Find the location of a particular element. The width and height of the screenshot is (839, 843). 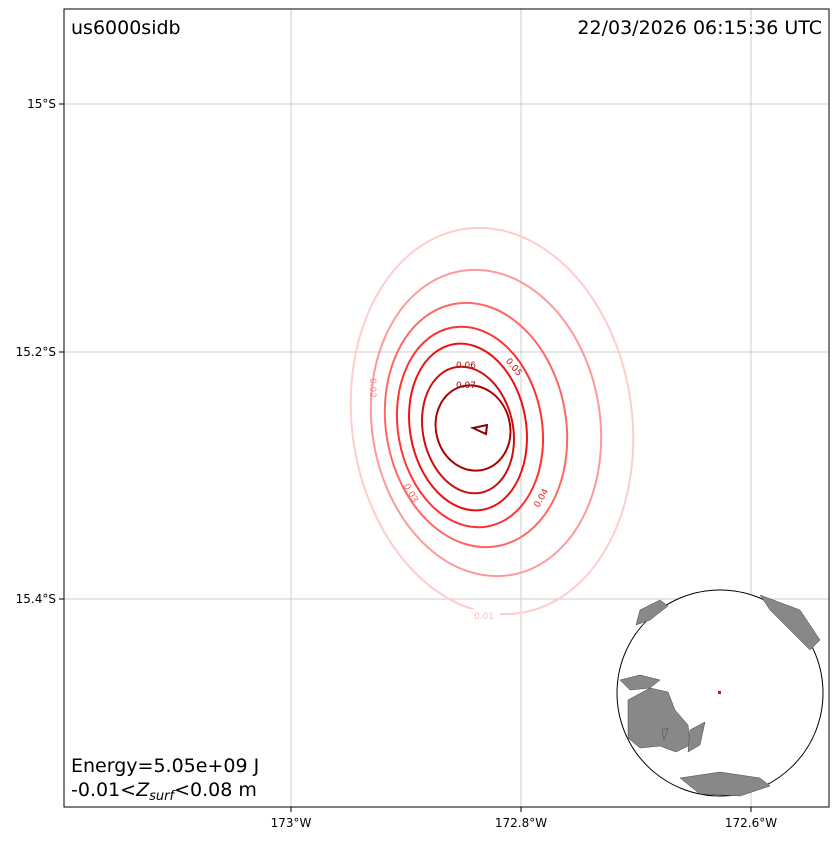

contour-label: 0.02 is located at coordinates (372, 388).